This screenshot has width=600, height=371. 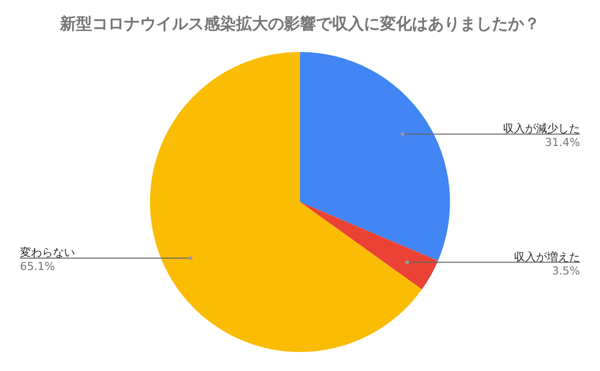 What do you see at coordinates (547, 257) in the screenshot?
I see `slice-label: 収入が増えた` at bounding box center [547, 257].